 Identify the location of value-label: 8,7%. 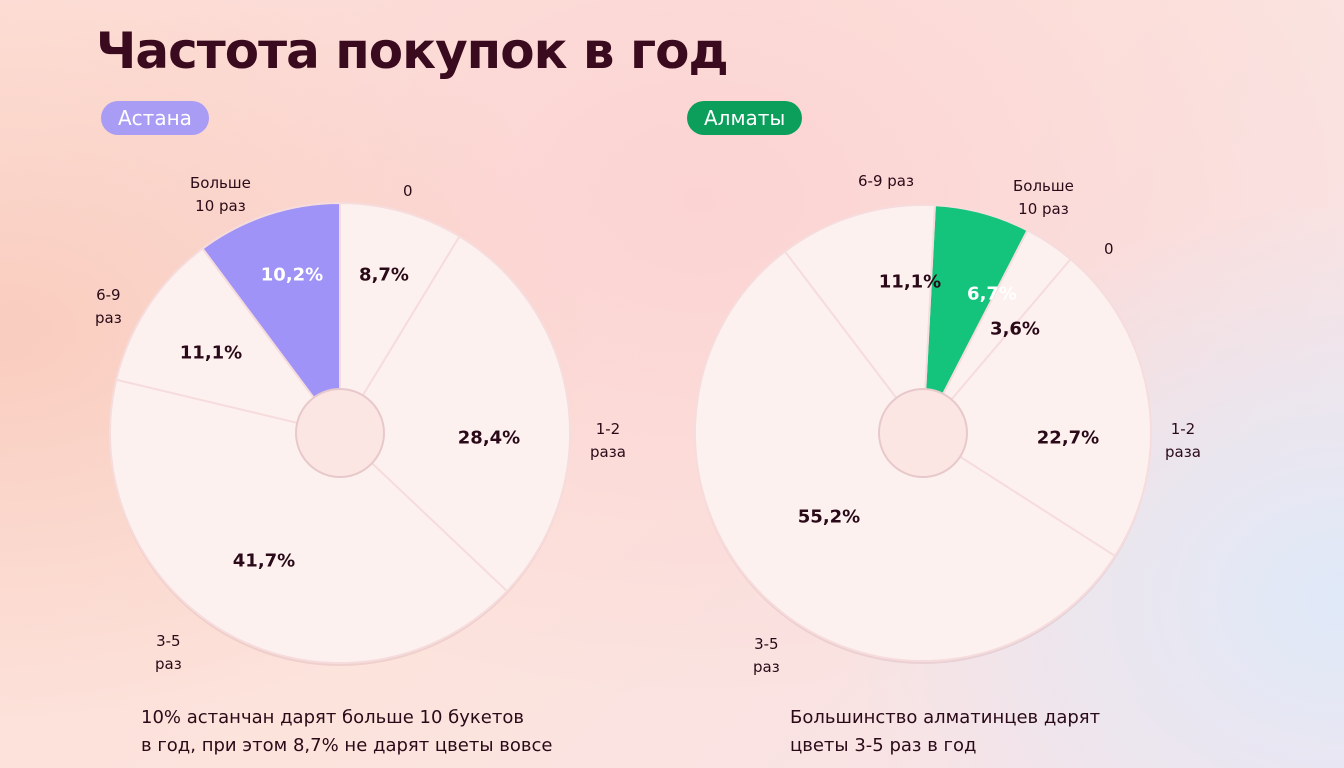
(384, 275).